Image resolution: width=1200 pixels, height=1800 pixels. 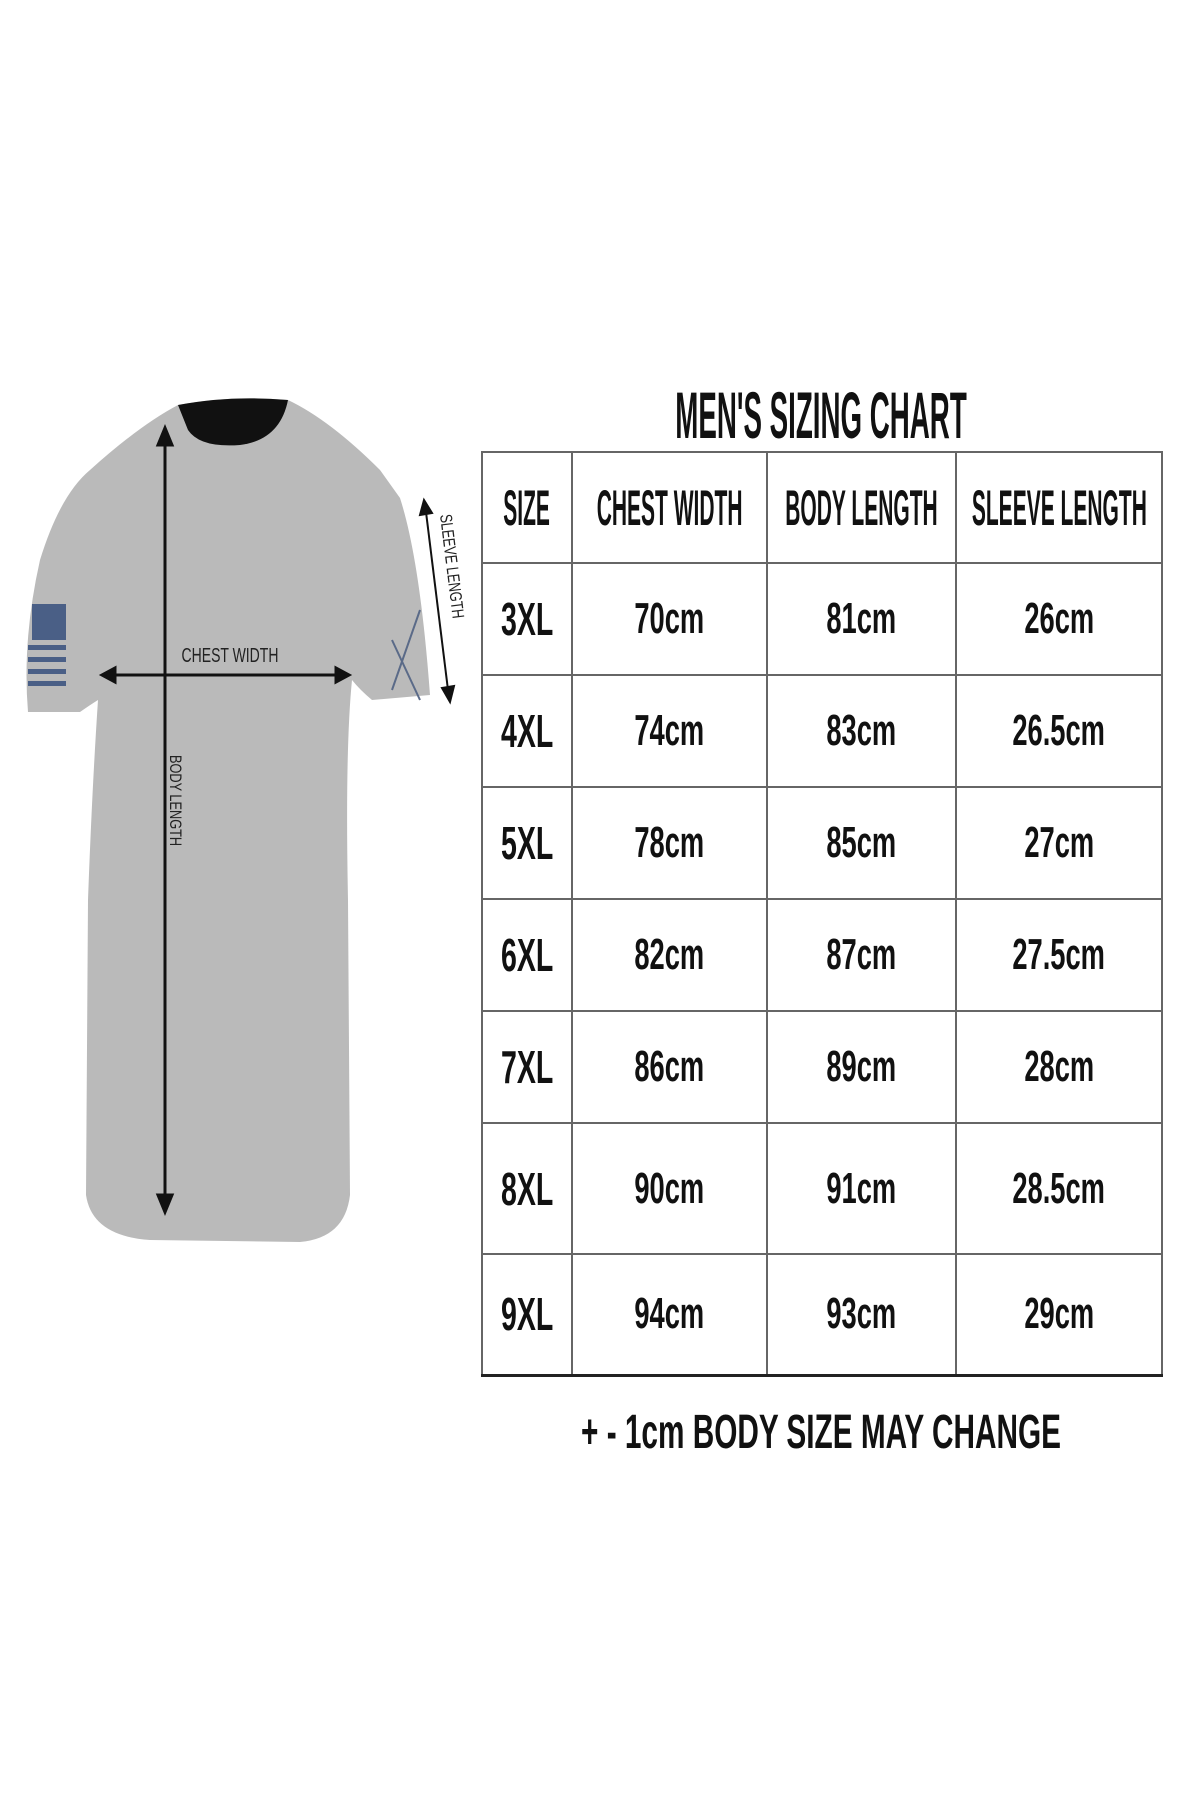 I want to click on table-row: 7XL 86cm 89cm 28cm, so click(x=822, y=1067).